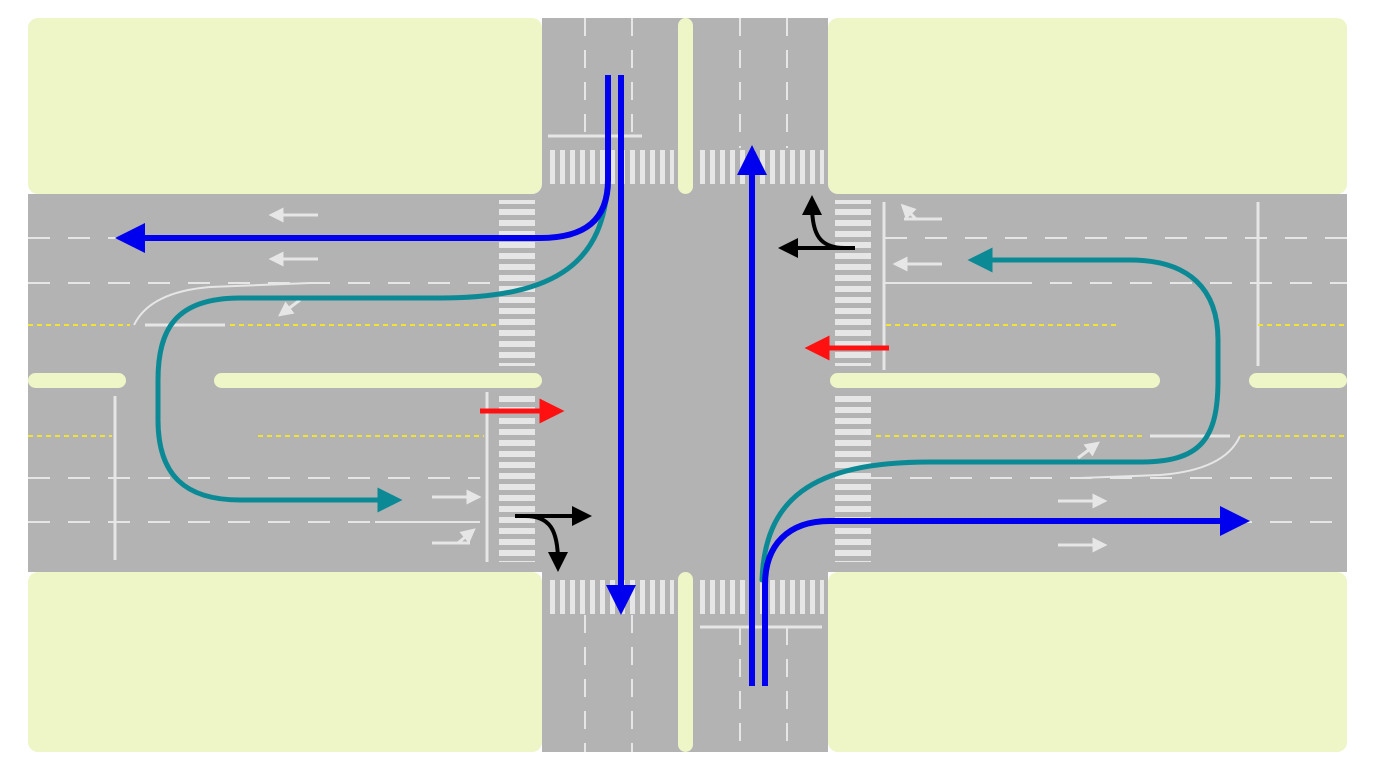  What do you see at coordinates (363, 164) in the screenshot?
I see `flow-southbound-right` at bounding box center [363, 164].